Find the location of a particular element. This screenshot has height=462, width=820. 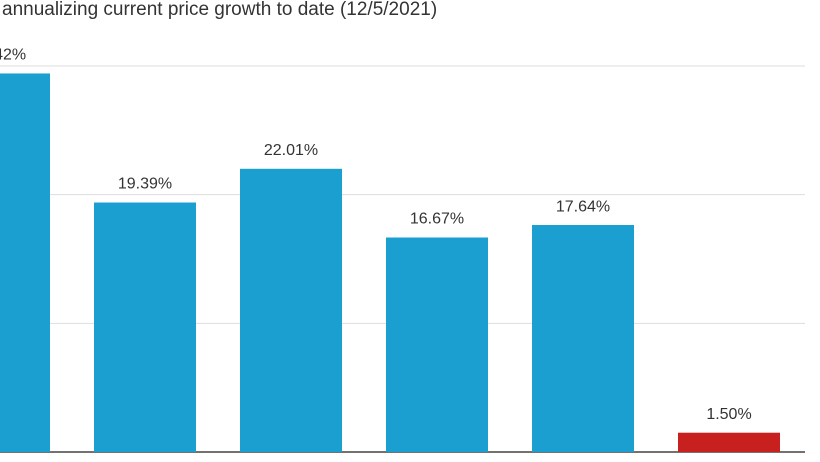

value-label: 29.42% is located at coordinates (13, 55).